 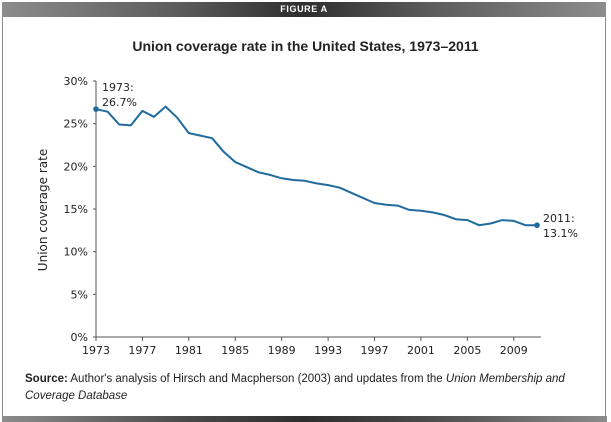 What do you see at coordinates (304, 419) in the screenshot?
I see `figure-footer` at bounding box center [304, 419].